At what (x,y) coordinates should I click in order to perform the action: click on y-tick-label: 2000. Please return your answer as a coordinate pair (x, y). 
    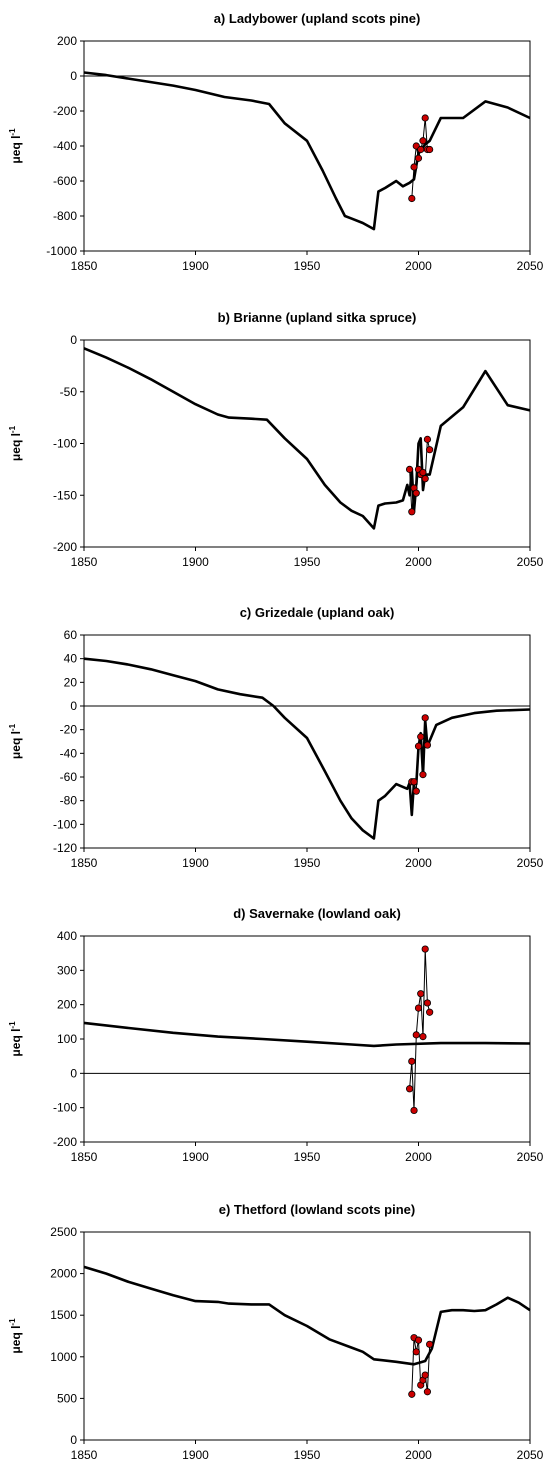
    Looking at the image, I should click on (63, 1274).